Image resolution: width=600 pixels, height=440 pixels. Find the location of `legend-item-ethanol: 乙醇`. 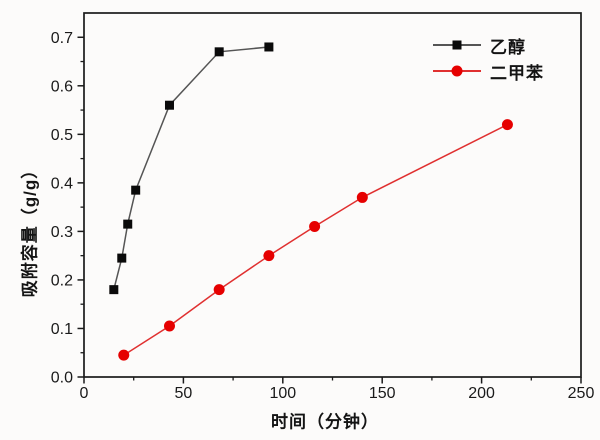

legend-item-ethanol: 乙醇 is located at coordinates (488, 45).